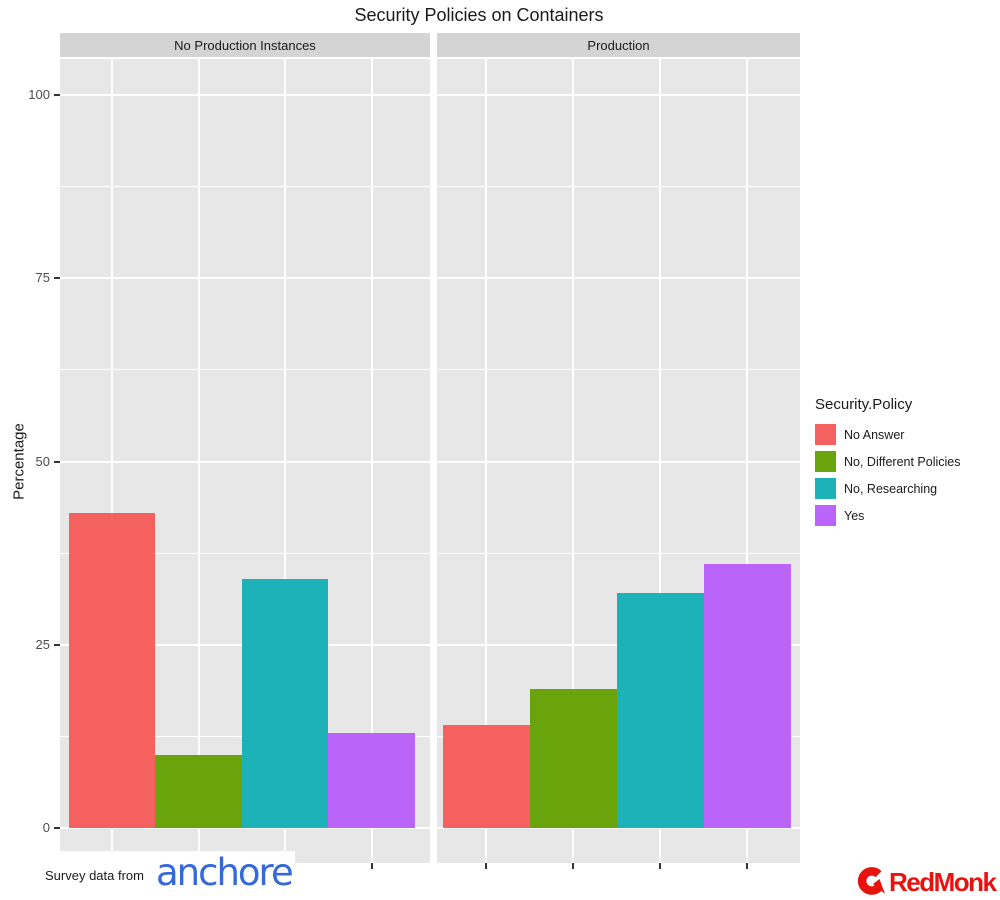 This screenshot has height=900, width=1000. Describe the element at coordinates (854, 515) in the screenshot. I see `legend-item-label: Yes` at that location.